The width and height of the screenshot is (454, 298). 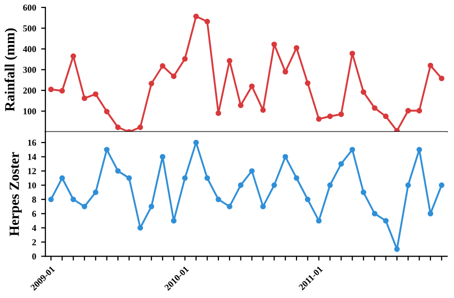 I want to click on y-tick-label: 600, so click(x=29, y=7).